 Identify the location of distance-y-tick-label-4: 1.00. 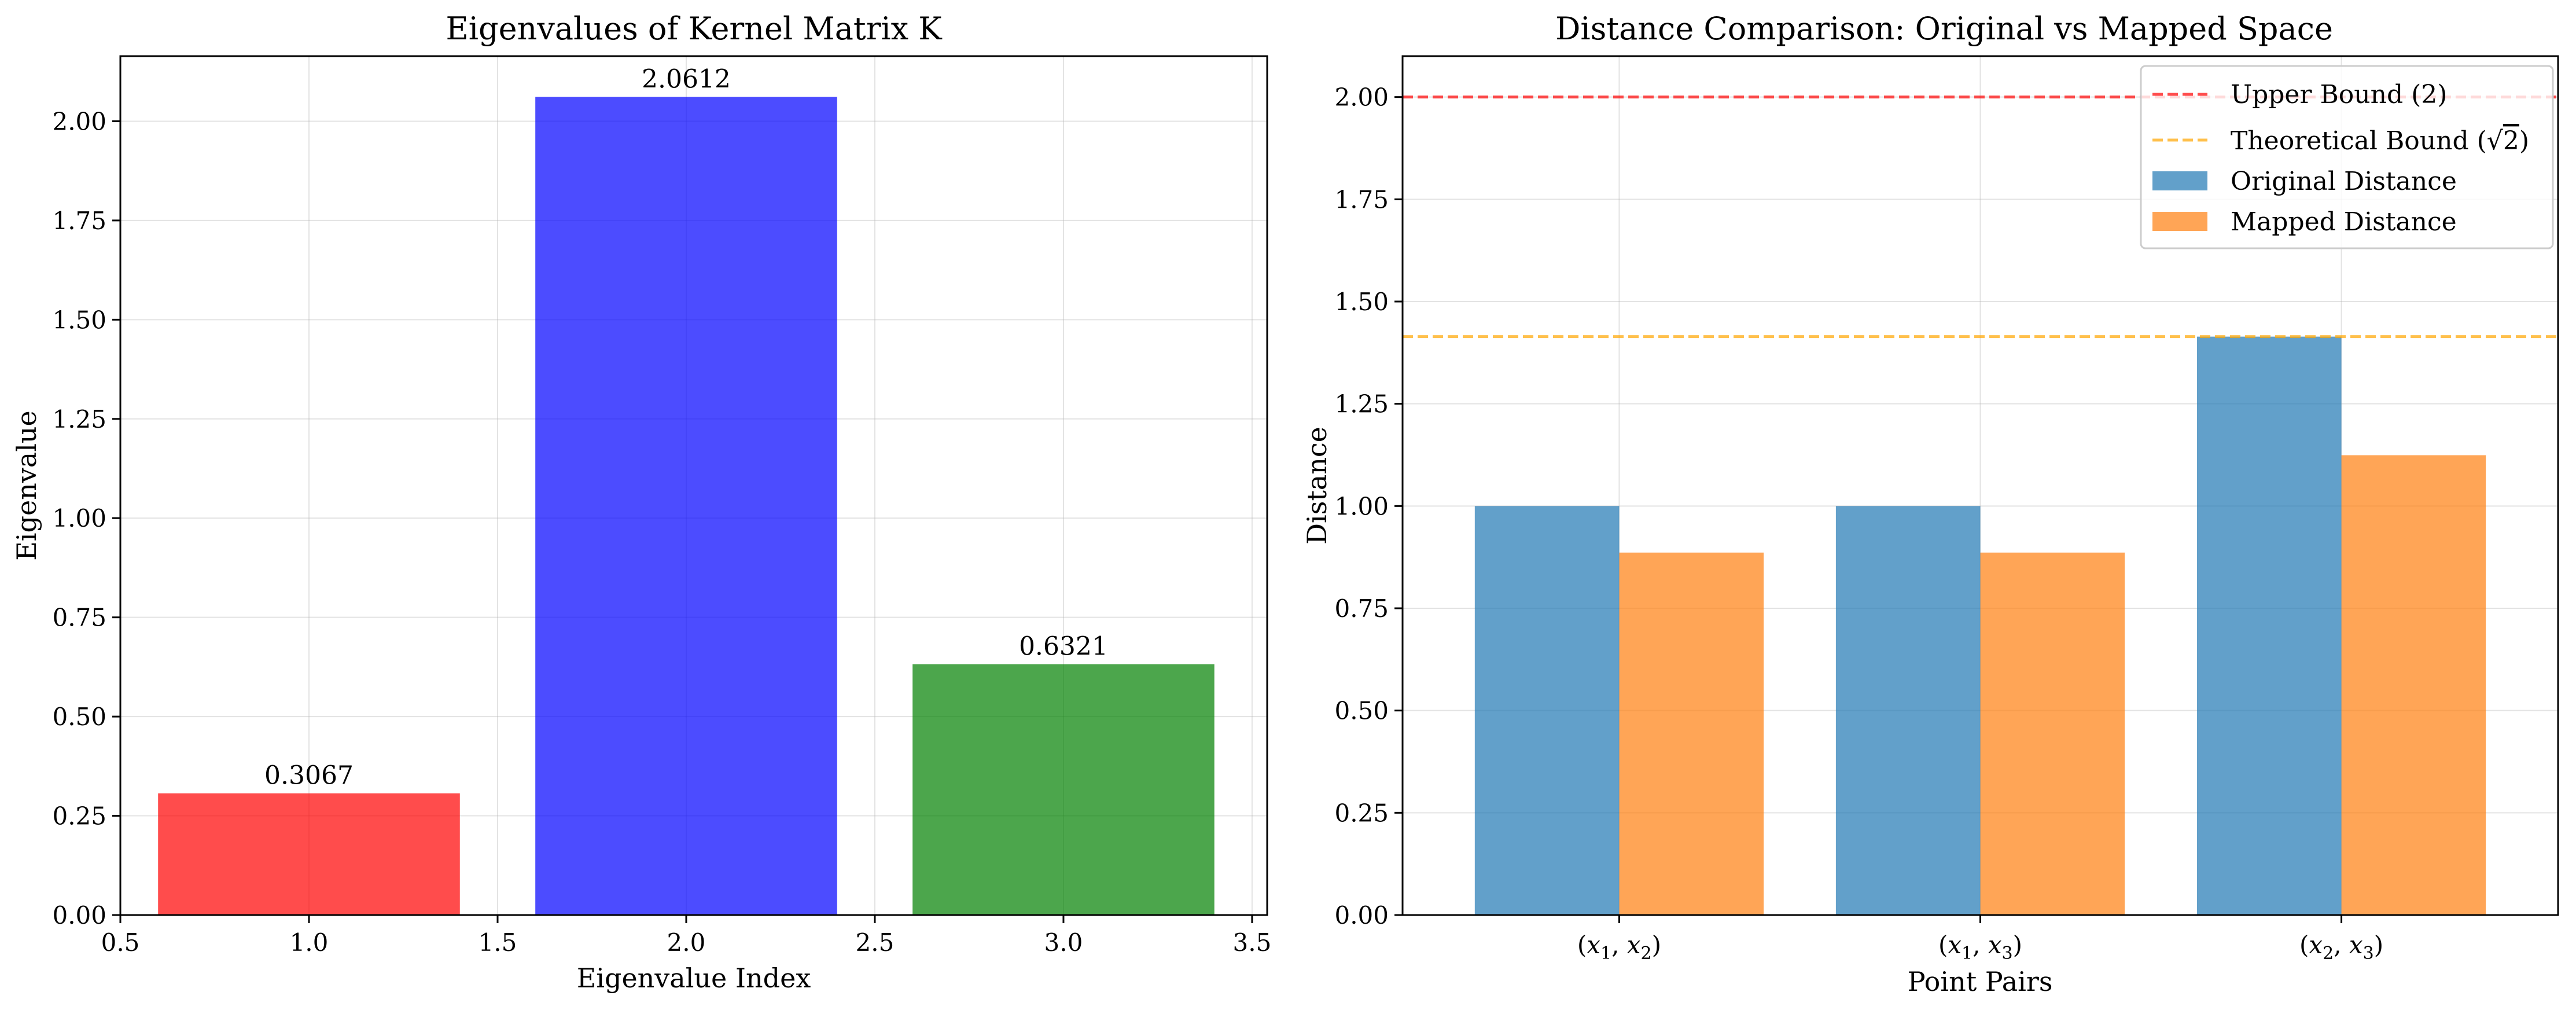
(1361, 506).